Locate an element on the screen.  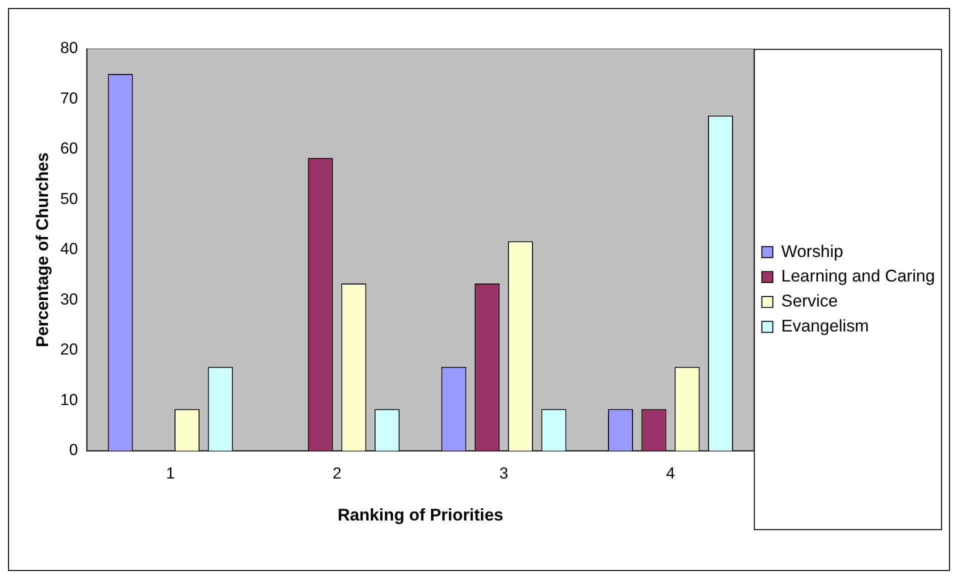
legend-label: Service is located at coordinates (809, 301).